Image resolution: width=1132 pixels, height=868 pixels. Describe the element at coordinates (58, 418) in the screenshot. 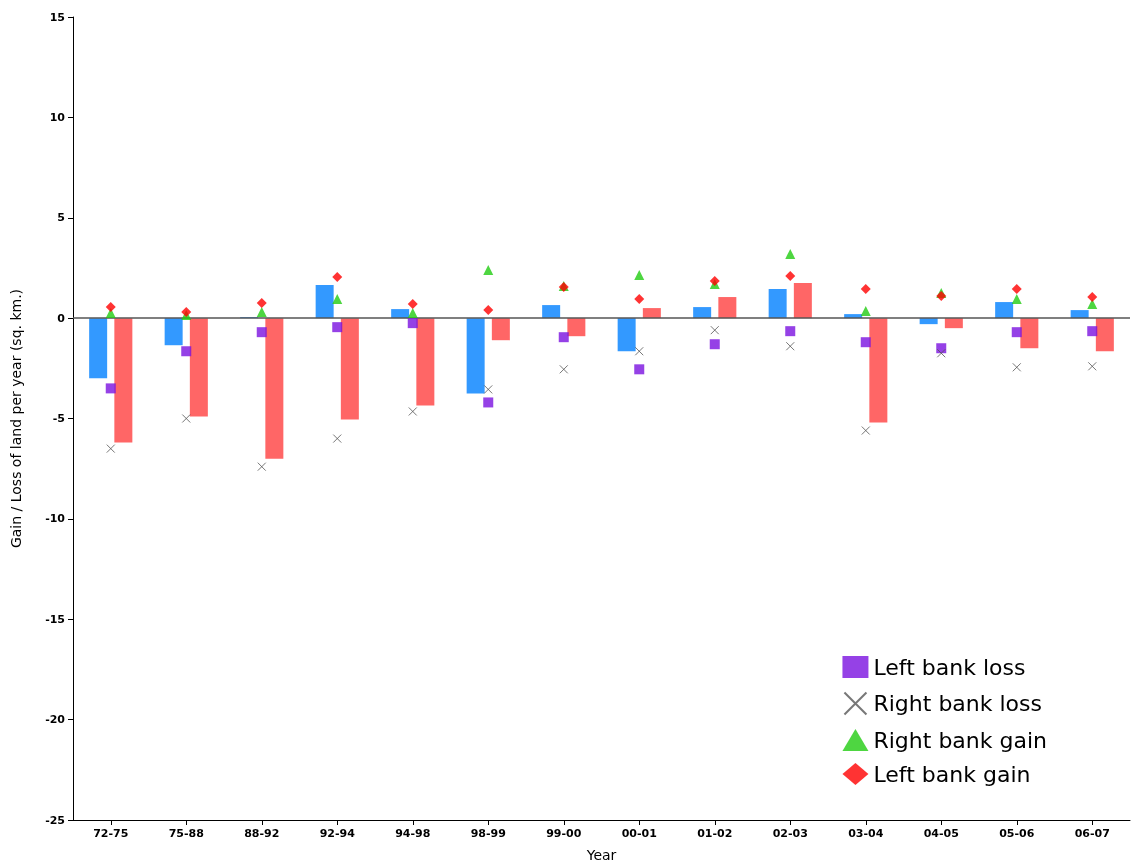

I see `y-tick-label: -5` at that location.